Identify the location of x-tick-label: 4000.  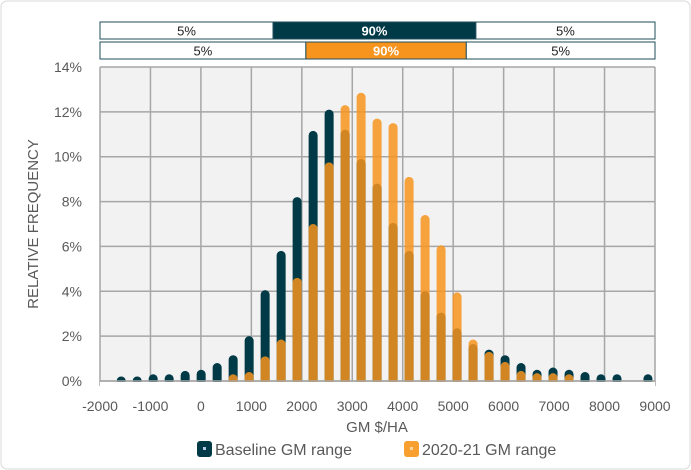
(402, 406).